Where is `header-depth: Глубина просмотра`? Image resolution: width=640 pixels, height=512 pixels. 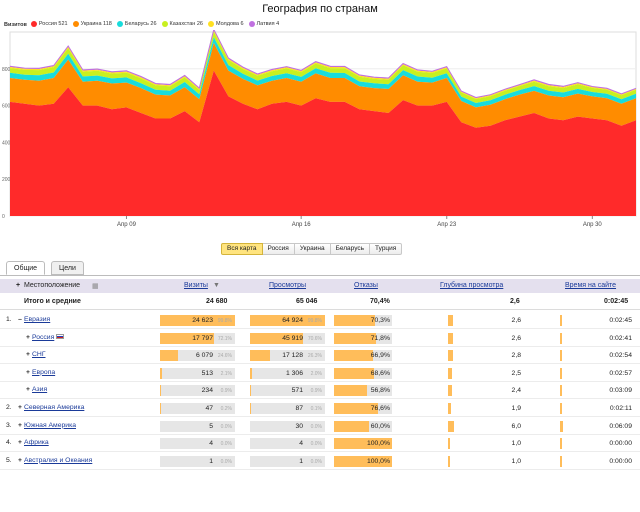 header-depth: Глубина просмотра is located at coordinates (472, 285).